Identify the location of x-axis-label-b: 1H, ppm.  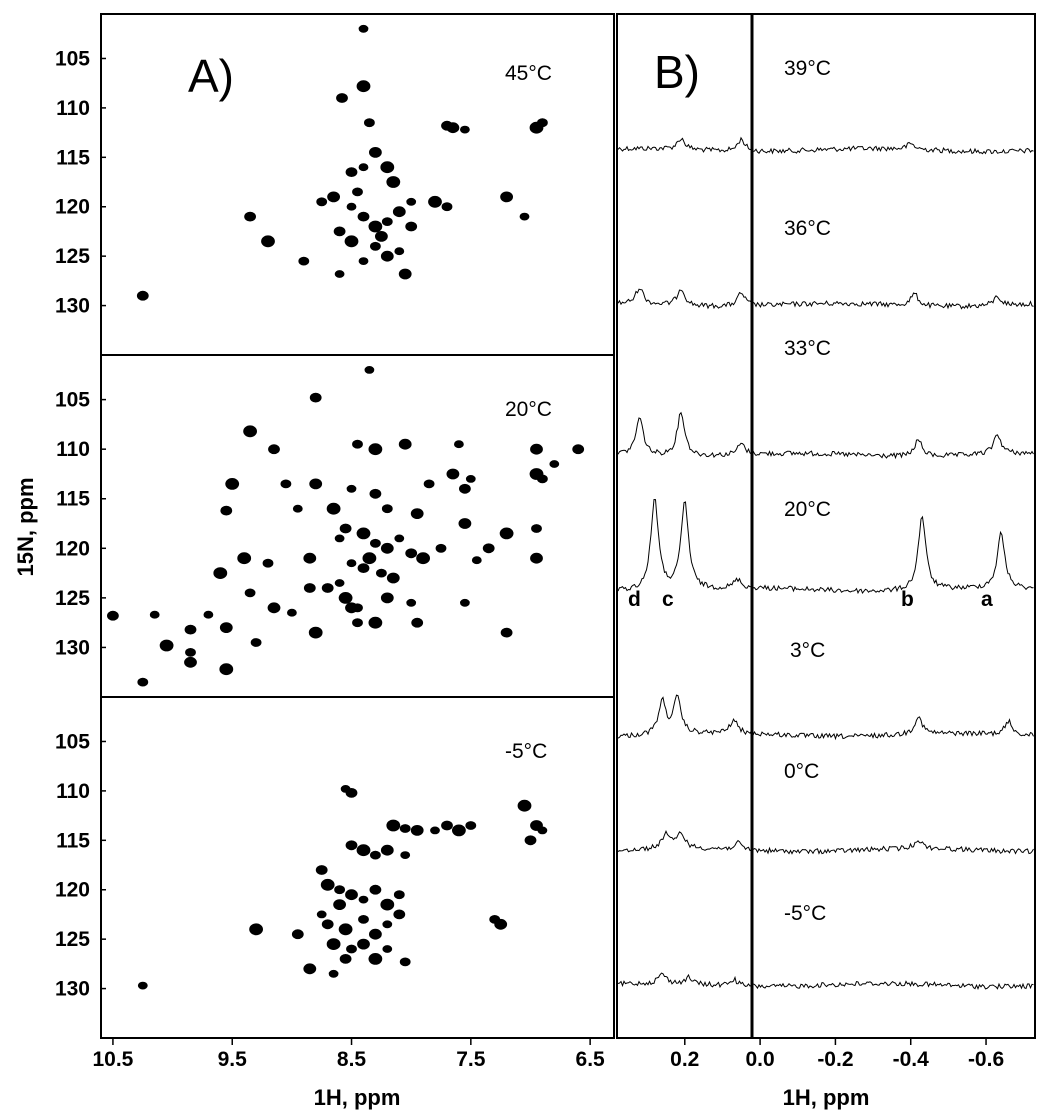
(826, 1097).